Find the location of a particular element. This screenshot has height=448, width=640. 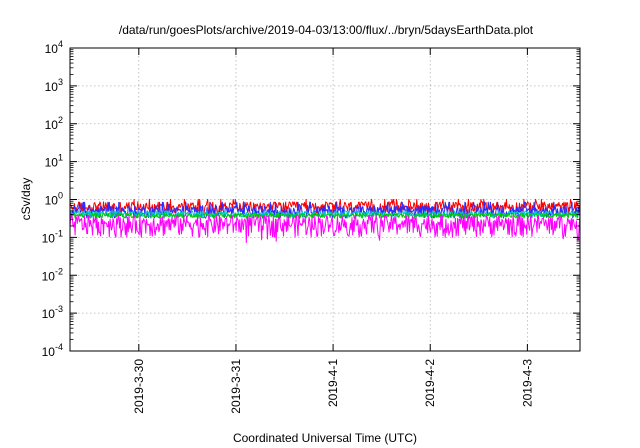

y-axis-label: cSv/day is located at coordinates (26, 199).